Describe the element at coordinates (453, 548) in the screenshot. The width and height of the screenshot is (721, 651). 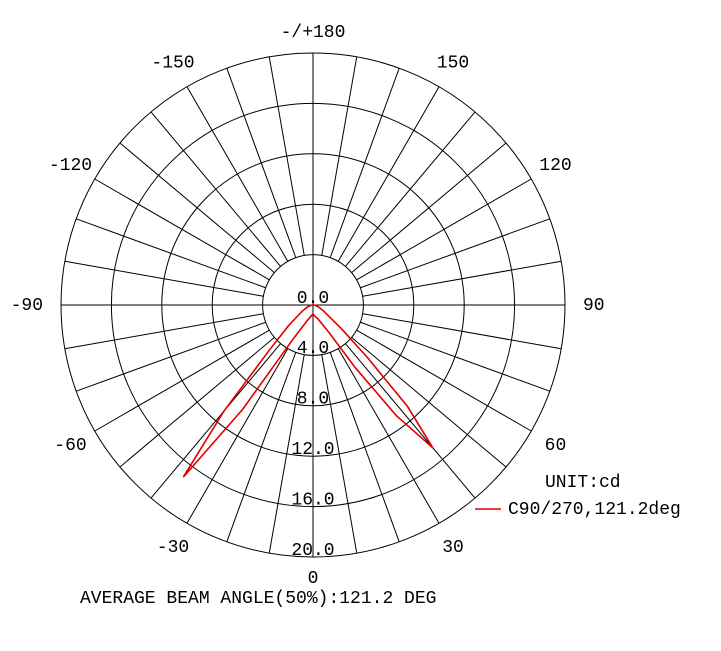
I see `angle-tick-label: 30` at that location.